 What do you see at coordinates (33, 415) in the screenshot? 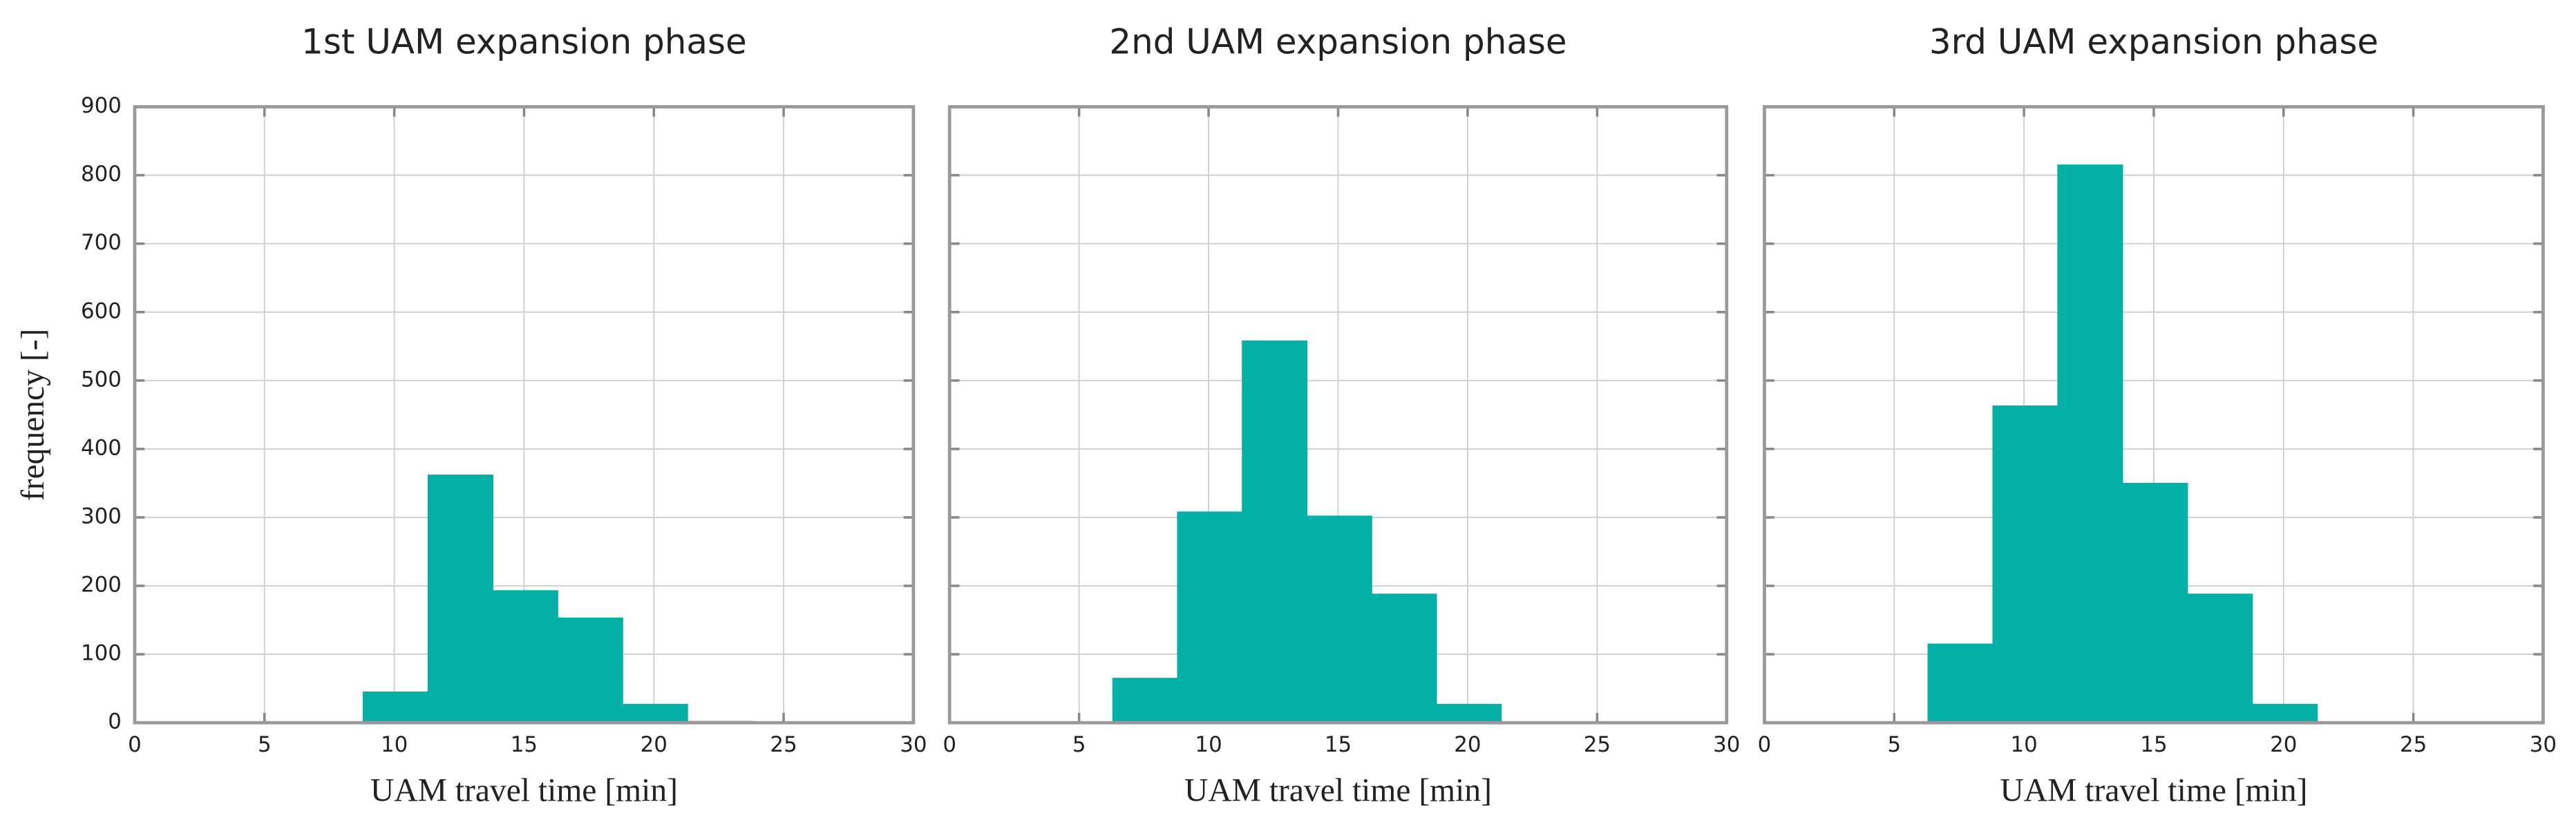
I see `y-axis-label: frequency [-]` at bounding box center [33, 415].